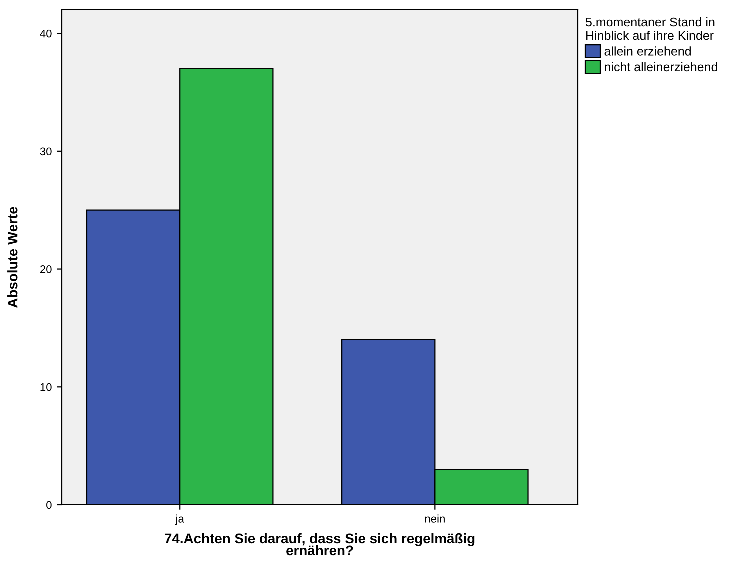 The image size is (731, 578). I want to click on x-tick-label: ja, so click(180, 520).